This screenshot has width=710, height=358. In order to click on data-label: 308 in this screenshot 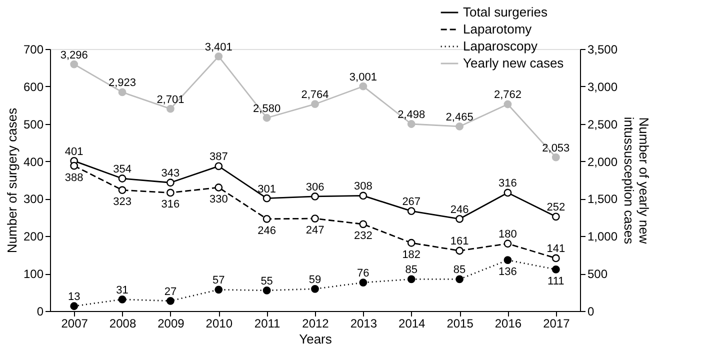, I will do `click(363, 186)`.